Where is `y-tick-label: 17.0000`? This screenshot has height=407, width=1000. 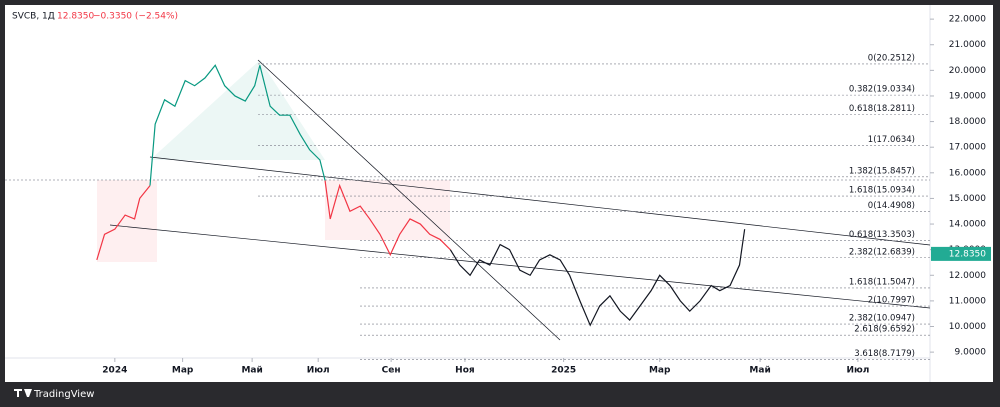
y-tick-label: 17.0000 is located at coordinates (967, 148).